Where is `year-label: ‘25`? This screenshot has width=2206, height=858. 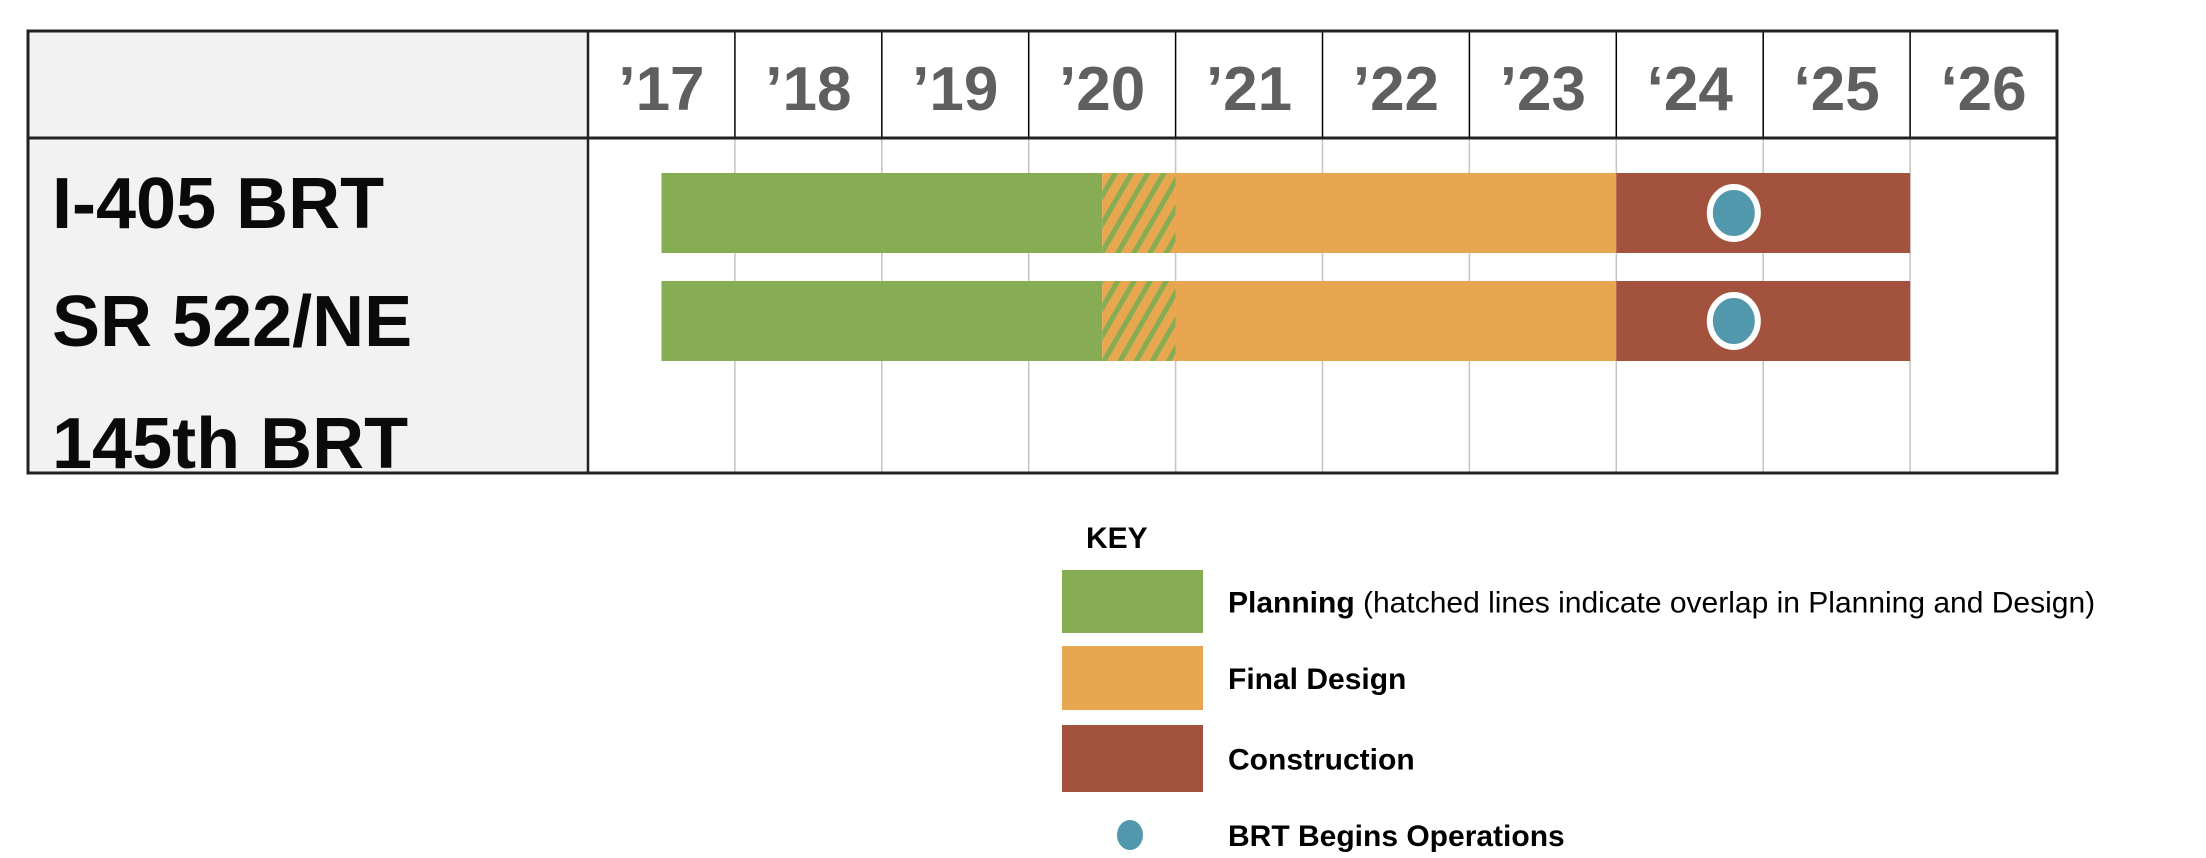
year-label: ‘25 is located at coordinates (1837, 89).